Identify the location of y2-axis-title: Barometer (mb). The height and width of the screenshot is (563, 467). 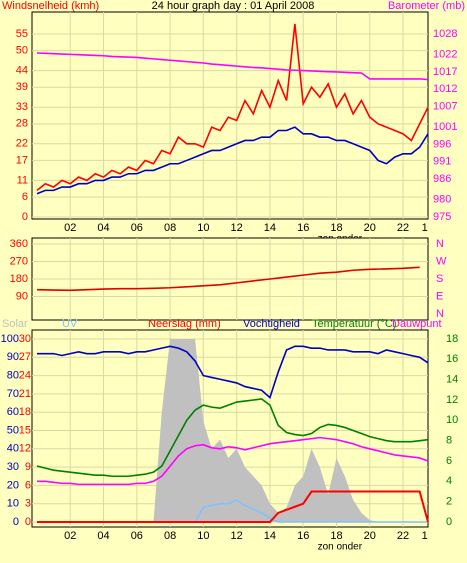
(426, 6).